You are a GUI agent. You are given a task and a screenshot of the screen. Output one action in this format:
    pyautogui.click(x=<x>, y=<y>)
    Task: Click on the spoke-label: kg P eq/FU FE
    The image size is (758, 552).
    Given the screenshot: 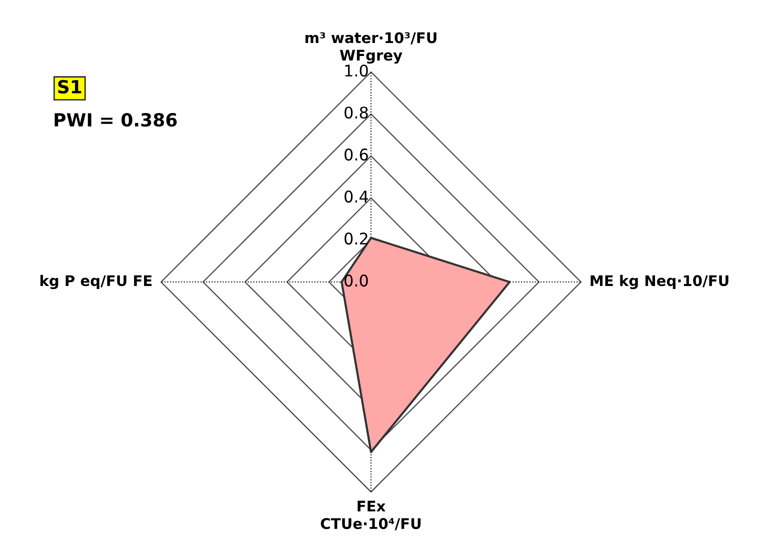 What is the action you would take?
    pyautogui.click(x=96, y=282)
    